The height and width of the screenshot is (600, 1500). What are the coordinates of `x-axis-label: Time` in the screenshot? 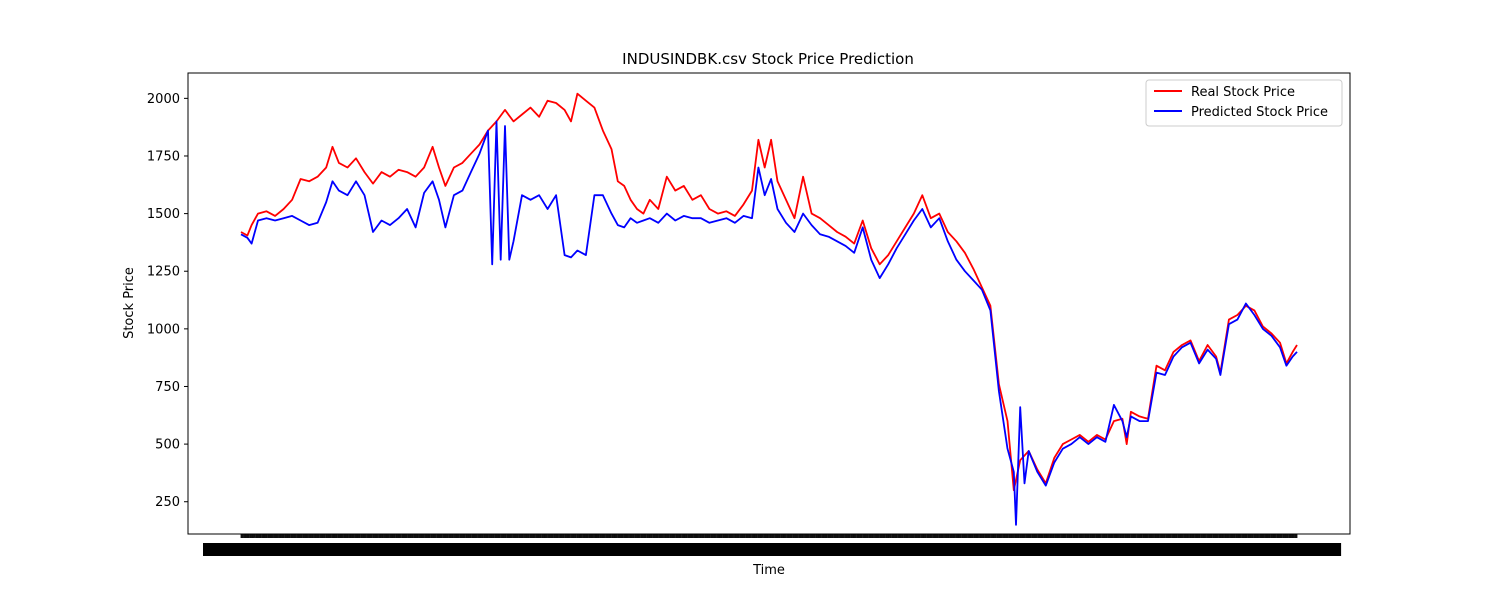 It's located at (768, 570).